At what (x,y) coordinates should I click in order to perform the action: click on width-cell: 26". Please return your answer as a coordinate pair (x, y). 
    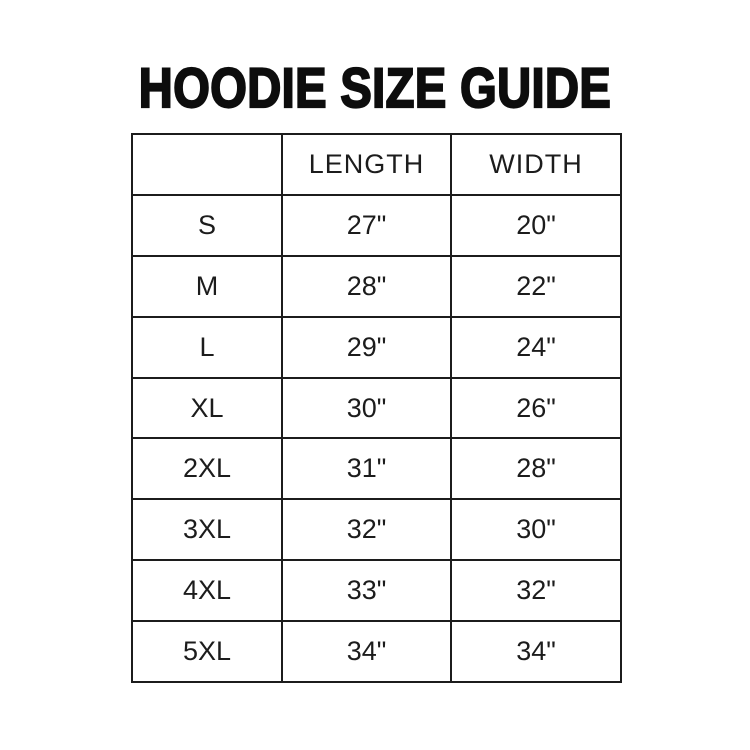
    Looking at the image, I should click on (536, 408).